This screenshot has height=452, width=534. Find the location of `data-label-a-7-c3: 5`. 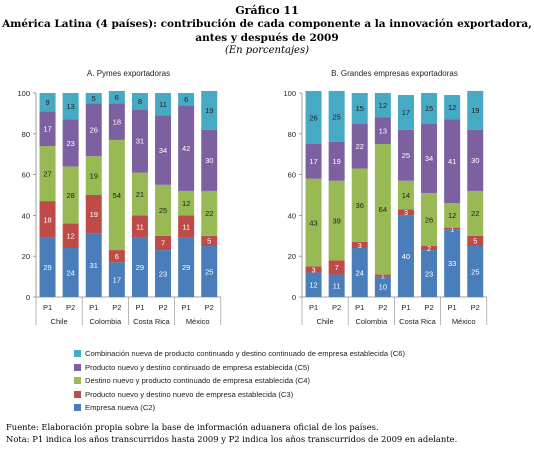

data-label-a-7-c3: 5 is located at coordinates (209, 241).